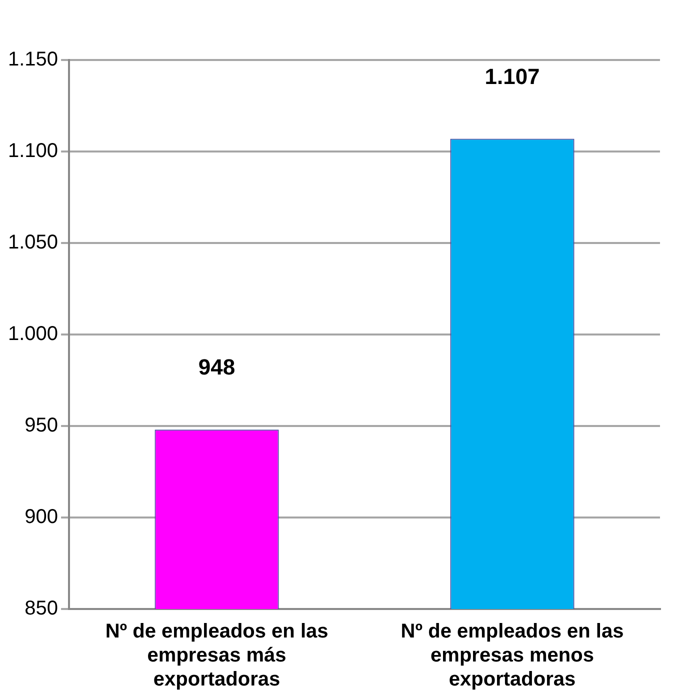  Describe the element at coordinates (216, 655) in the screenshot. I see `x-tick-label: Nº de empleados en las empresas más exportadoras` at that location.